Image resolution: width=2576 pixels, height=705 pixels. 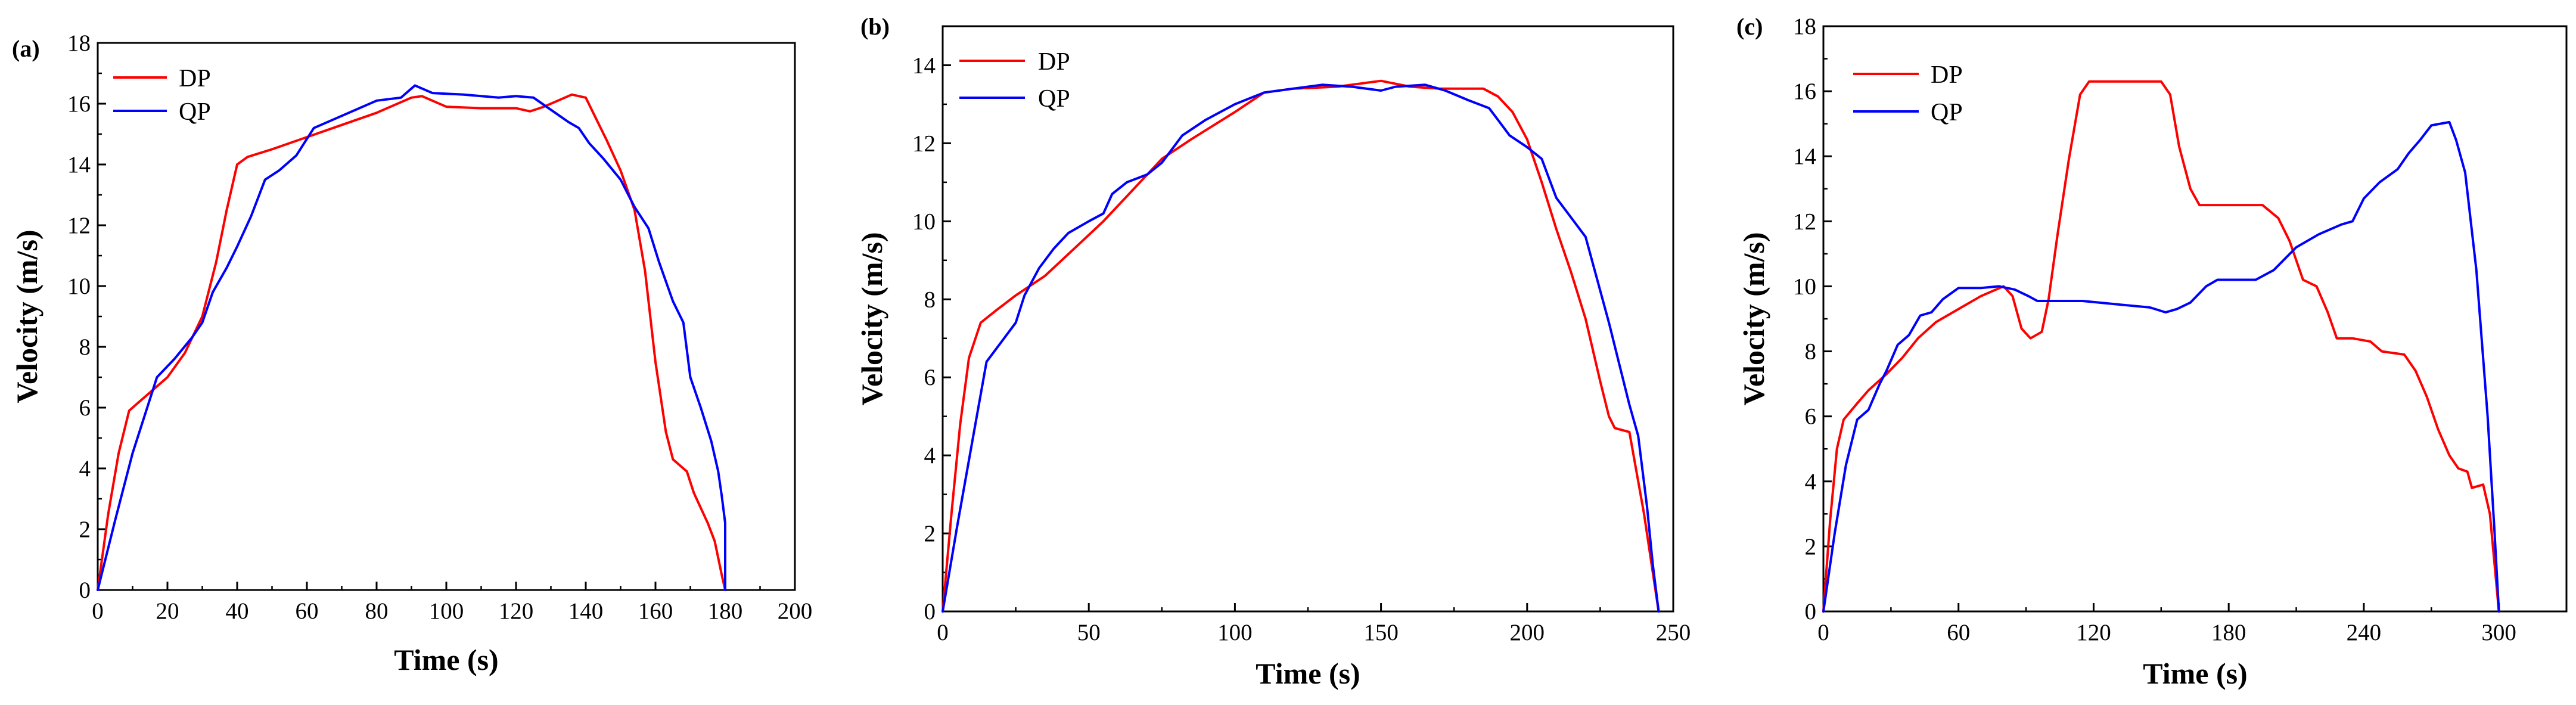 I want to click on panel-label: (c), so click(x=1749, y=26).